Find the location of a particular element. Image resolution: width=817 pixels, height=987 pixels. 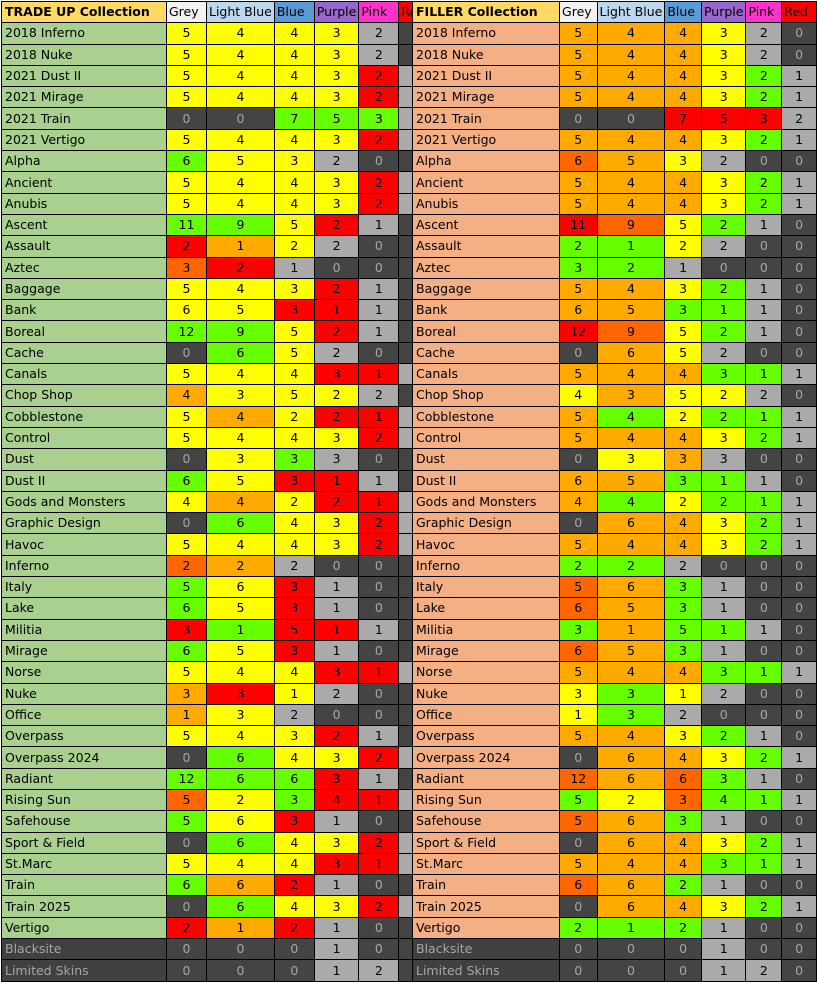

row-name: 2018 Inferno is located at coordinates (486, 33).